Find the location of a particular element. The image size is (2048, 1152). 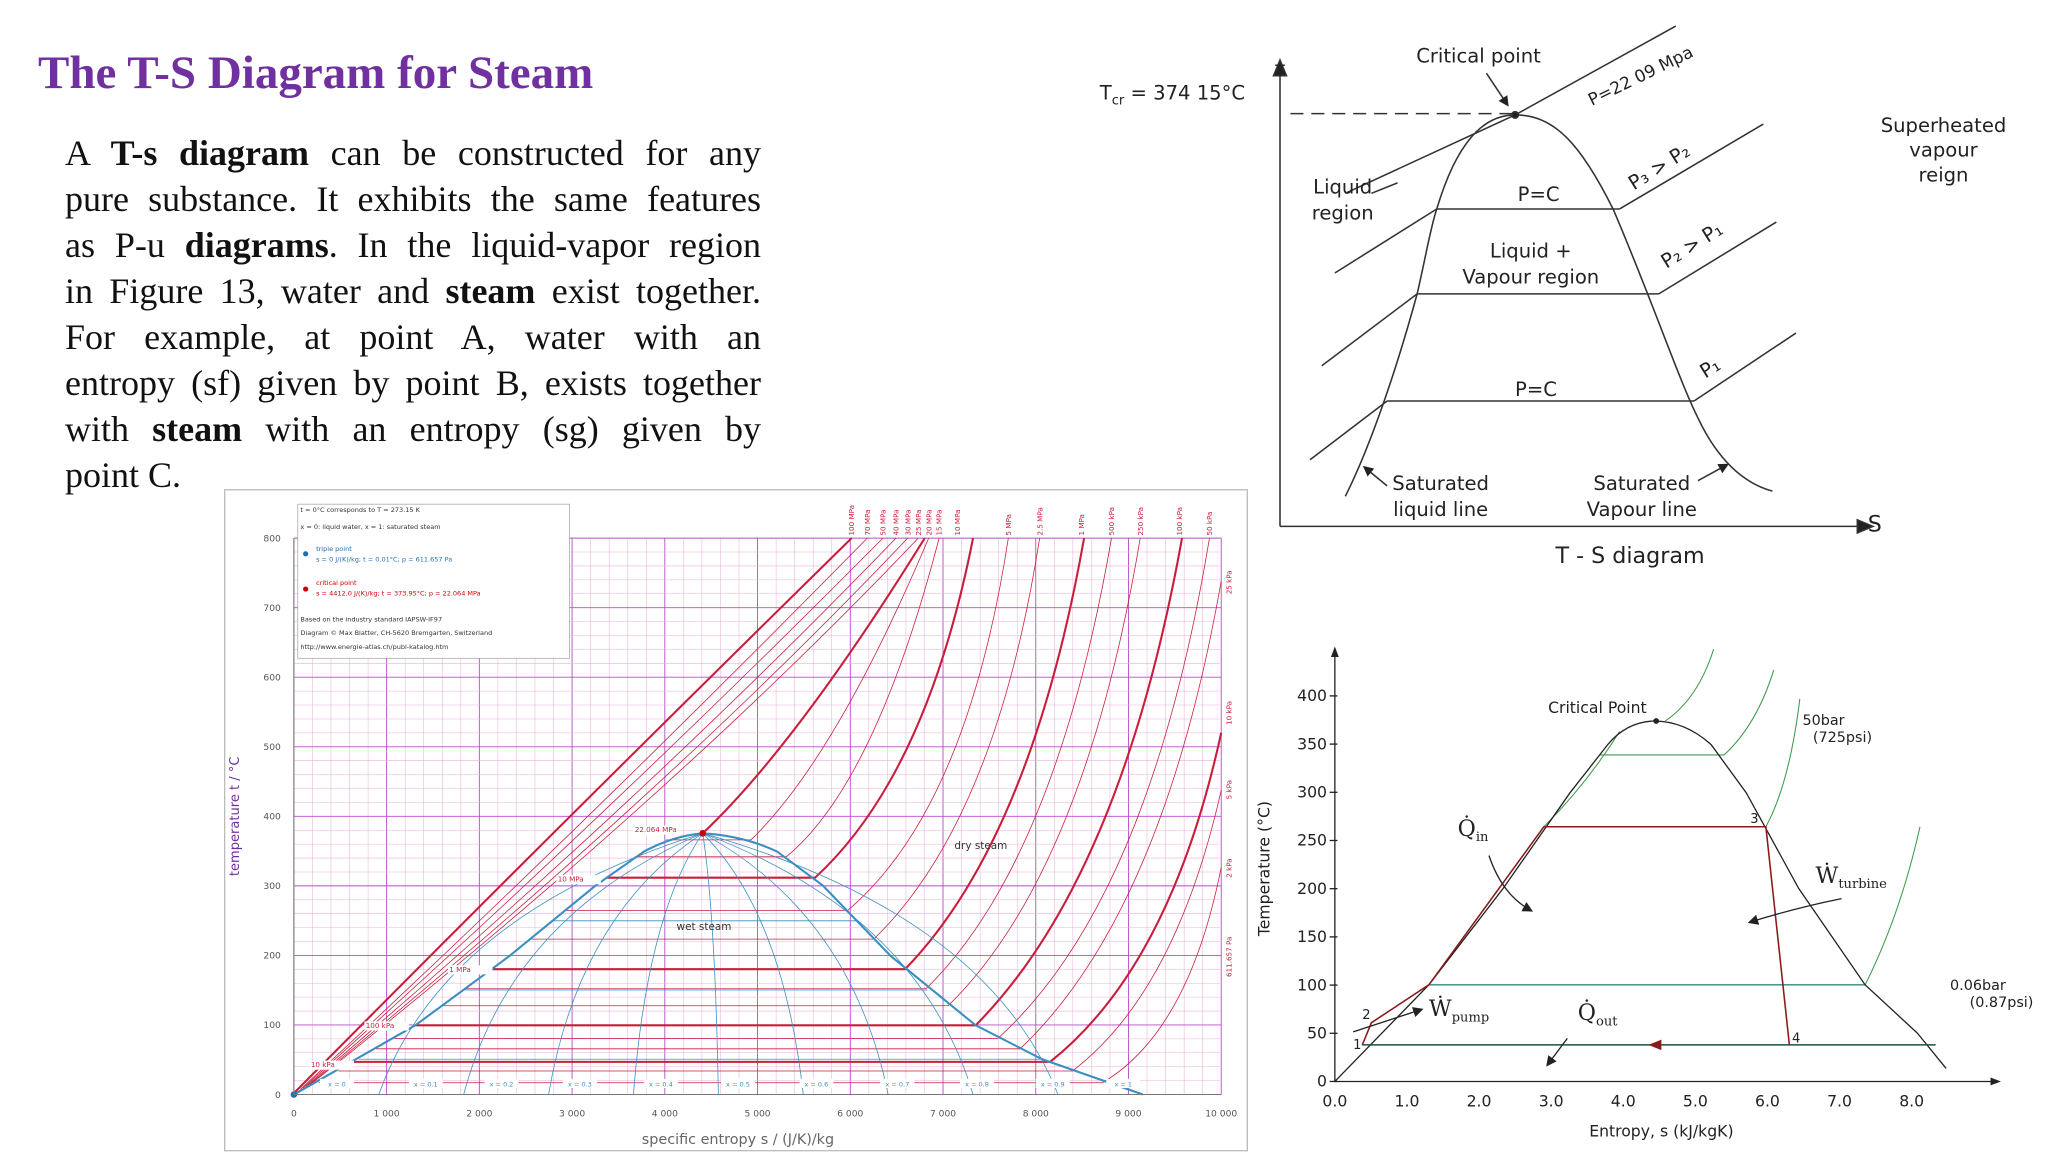

label: Superheated is located at coordinates (1944, 125).